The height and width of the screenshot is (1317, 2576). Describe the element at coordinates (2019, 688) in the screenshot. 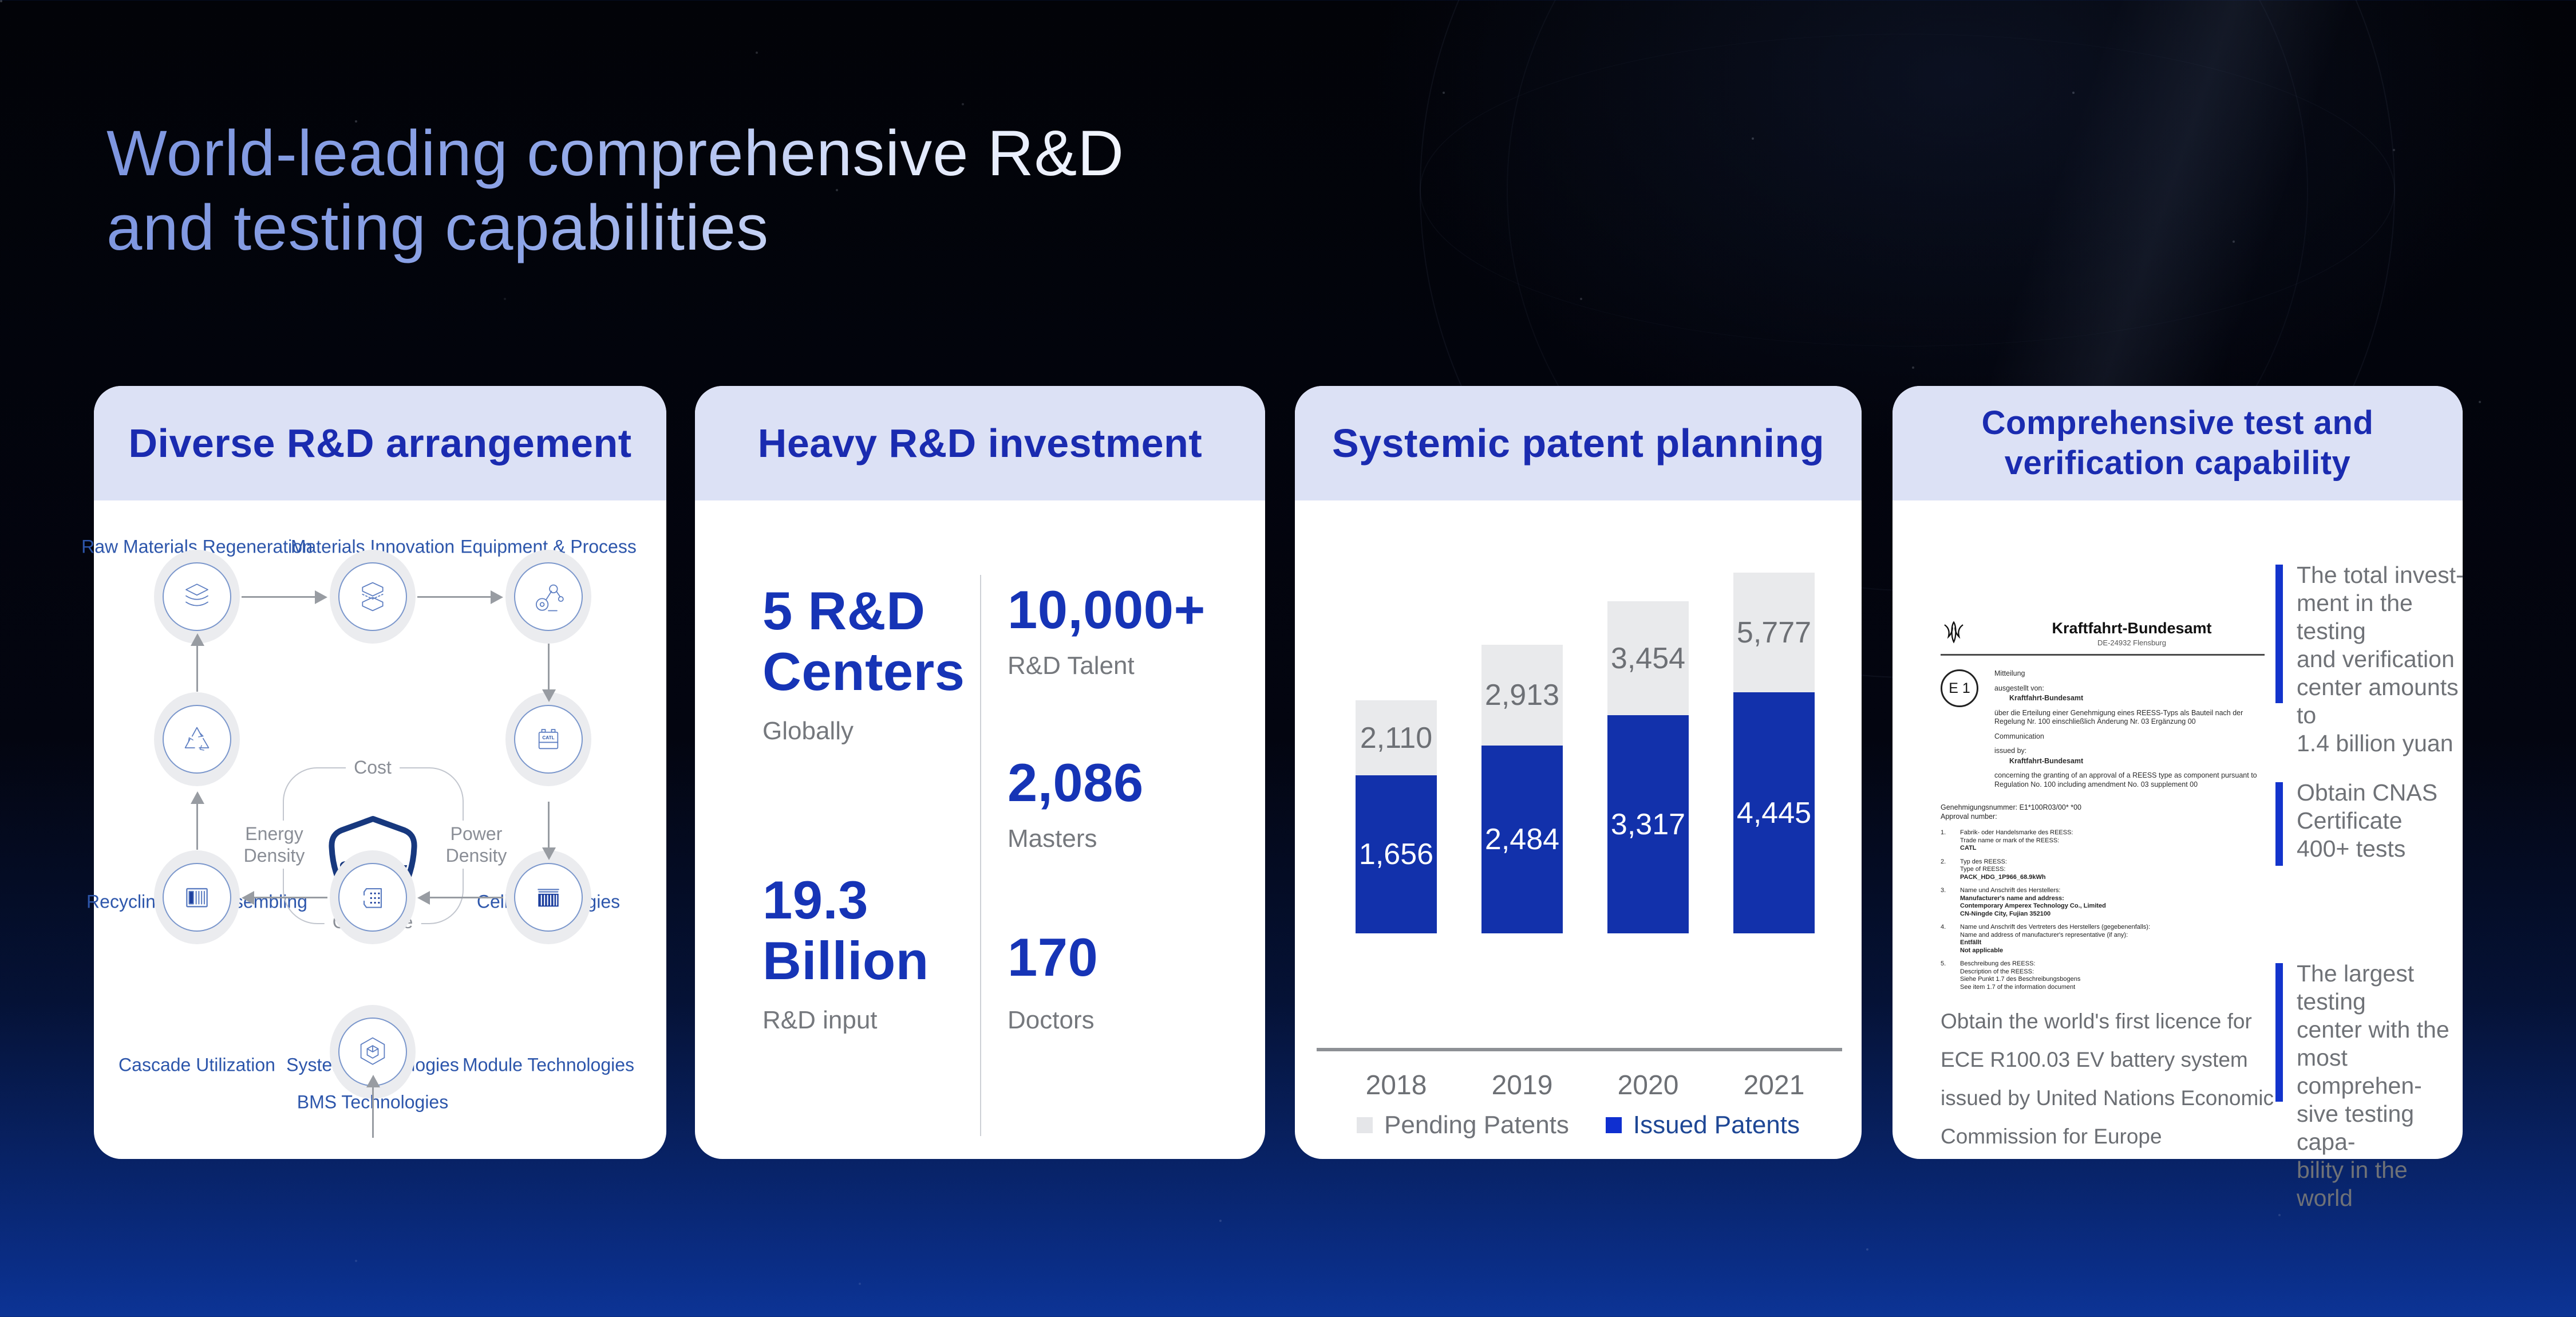

I see `cert-issued-by-de: ausgestellt von:` at that location.